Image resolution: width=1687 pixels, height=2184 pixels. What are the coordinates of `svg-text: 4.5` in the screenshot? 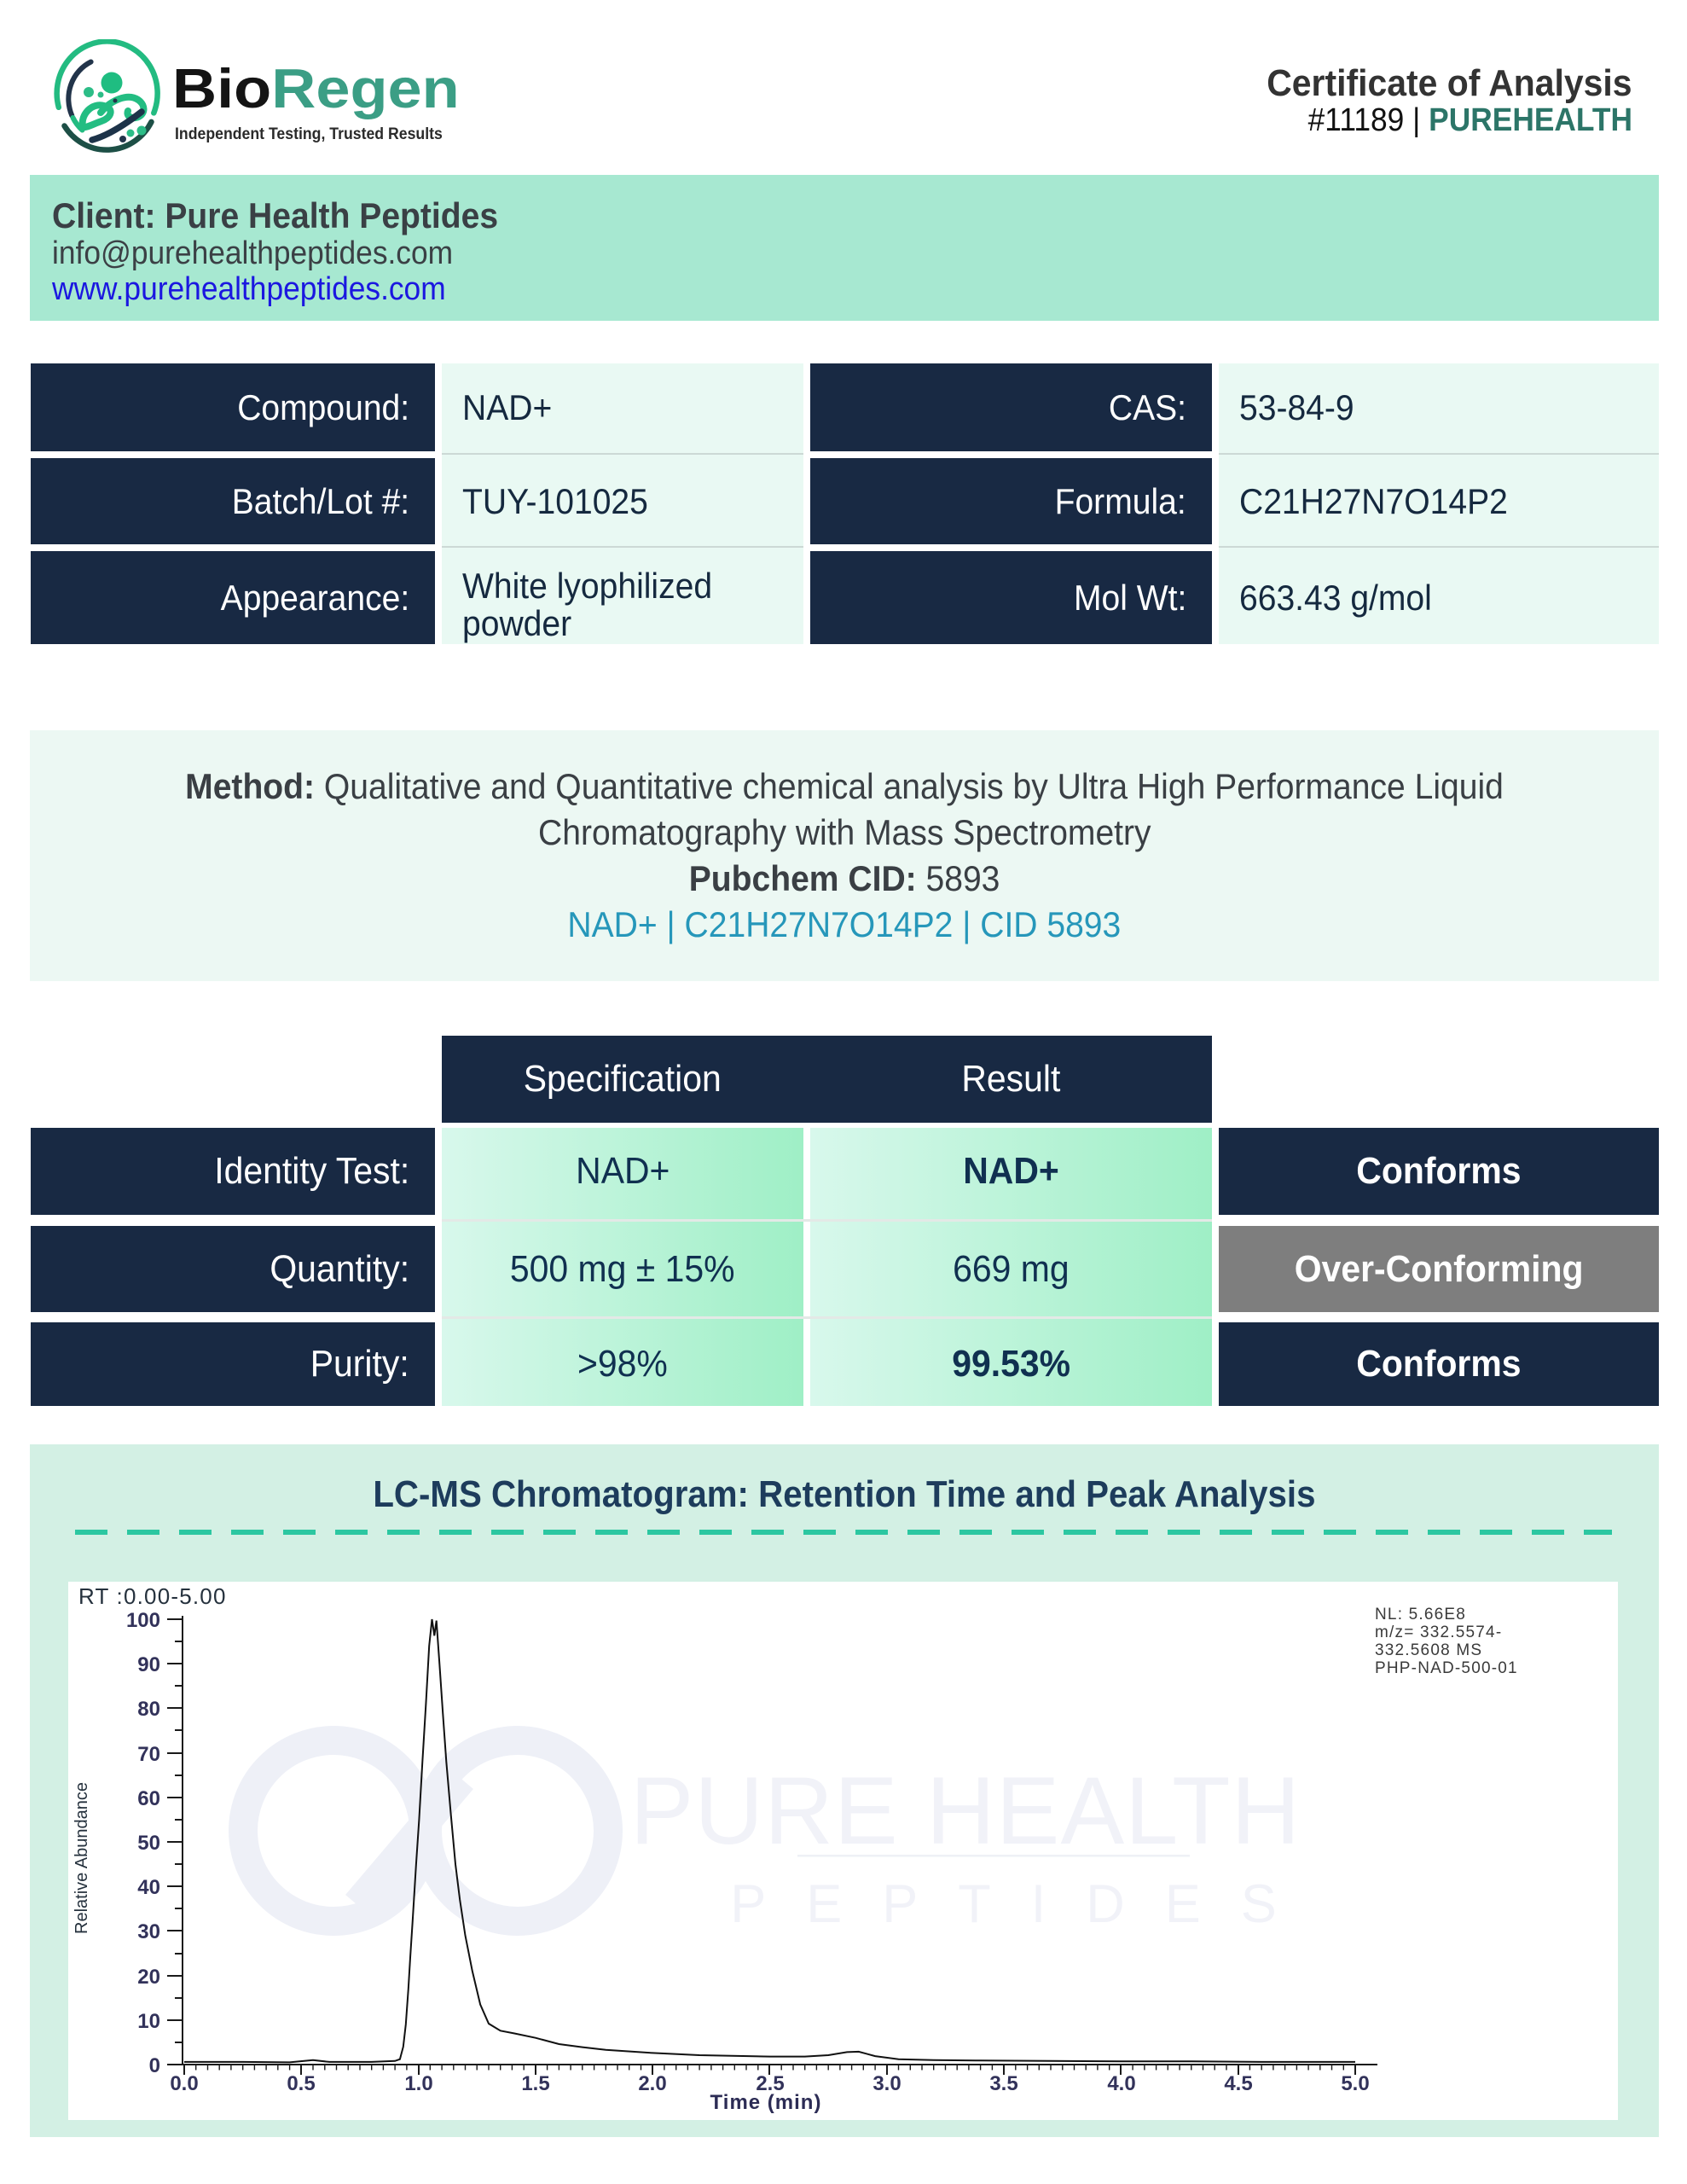 It's located at (1238, 2084).